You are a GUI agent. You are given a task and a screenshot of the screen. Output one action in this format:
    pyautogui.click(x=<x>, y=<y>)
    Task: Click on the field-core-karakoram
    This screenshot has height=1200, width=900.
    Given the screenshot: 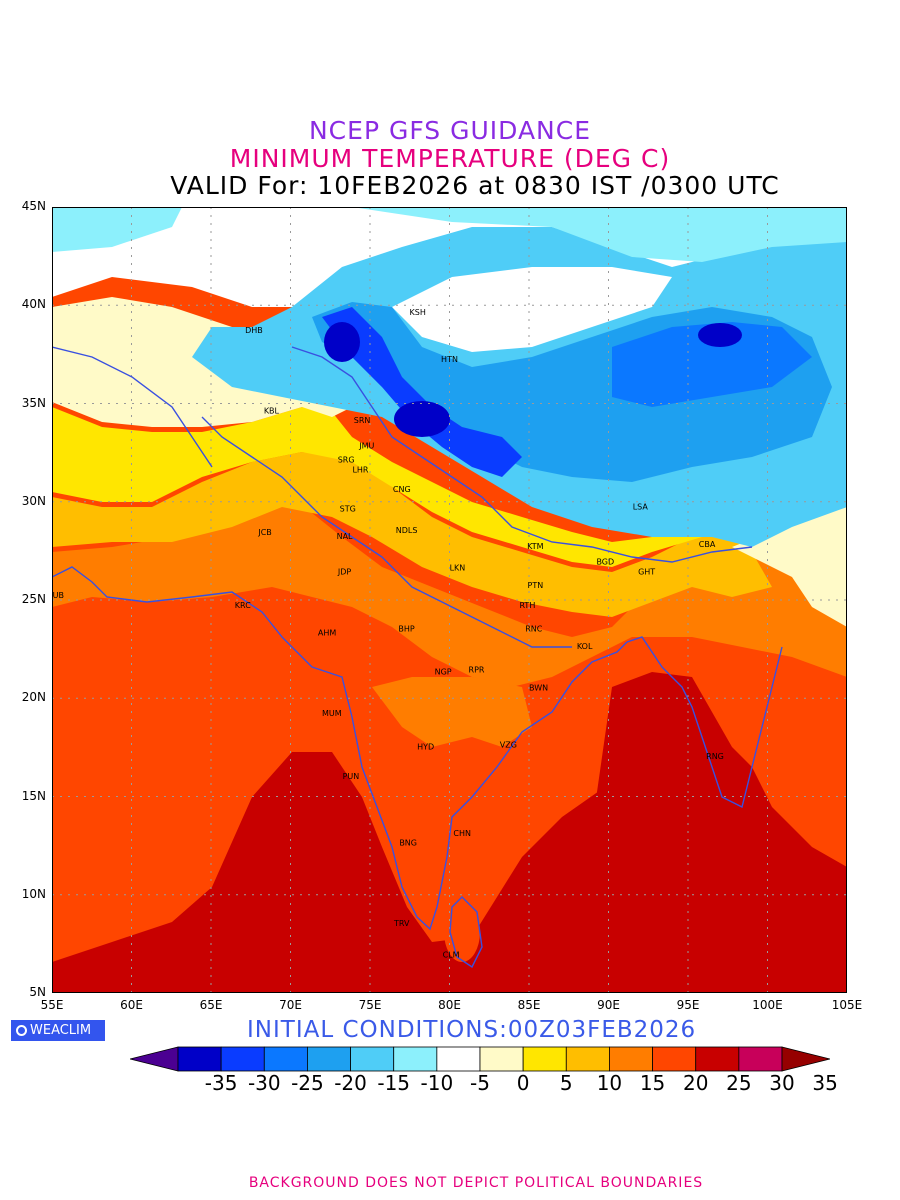 What is the action you would take?
    pyautogui.click(x=422, y=419)
    